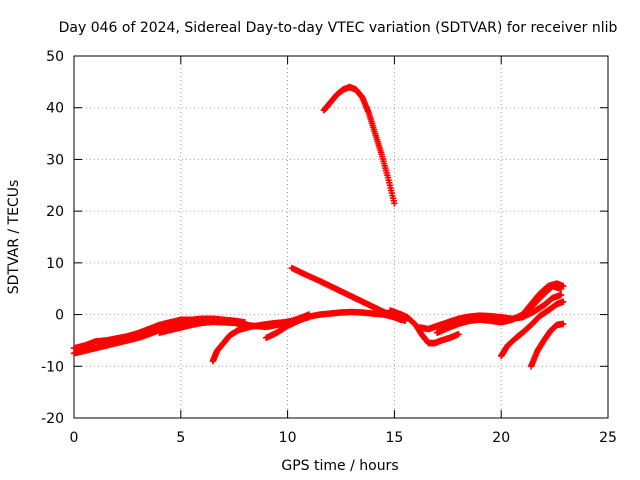 The width and height of the screenshot is (640, 480). Describe the element at coordinates (55, 160) in the screenshot. I see `y-tick-label: 30` at that location.